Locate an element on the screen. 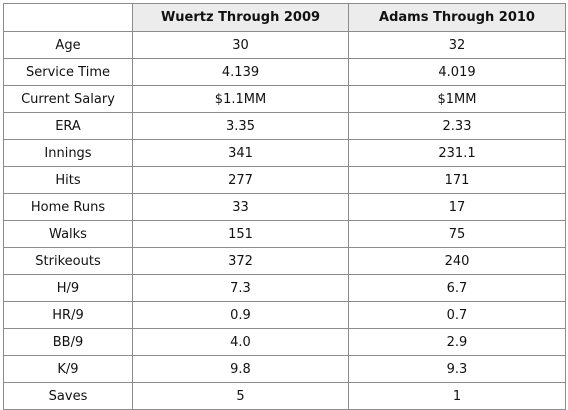 The height and width of the screenshot is (410, 568). header-cell-wuertz: Wuertz Through 2009 is located at coordinates (240, 17).